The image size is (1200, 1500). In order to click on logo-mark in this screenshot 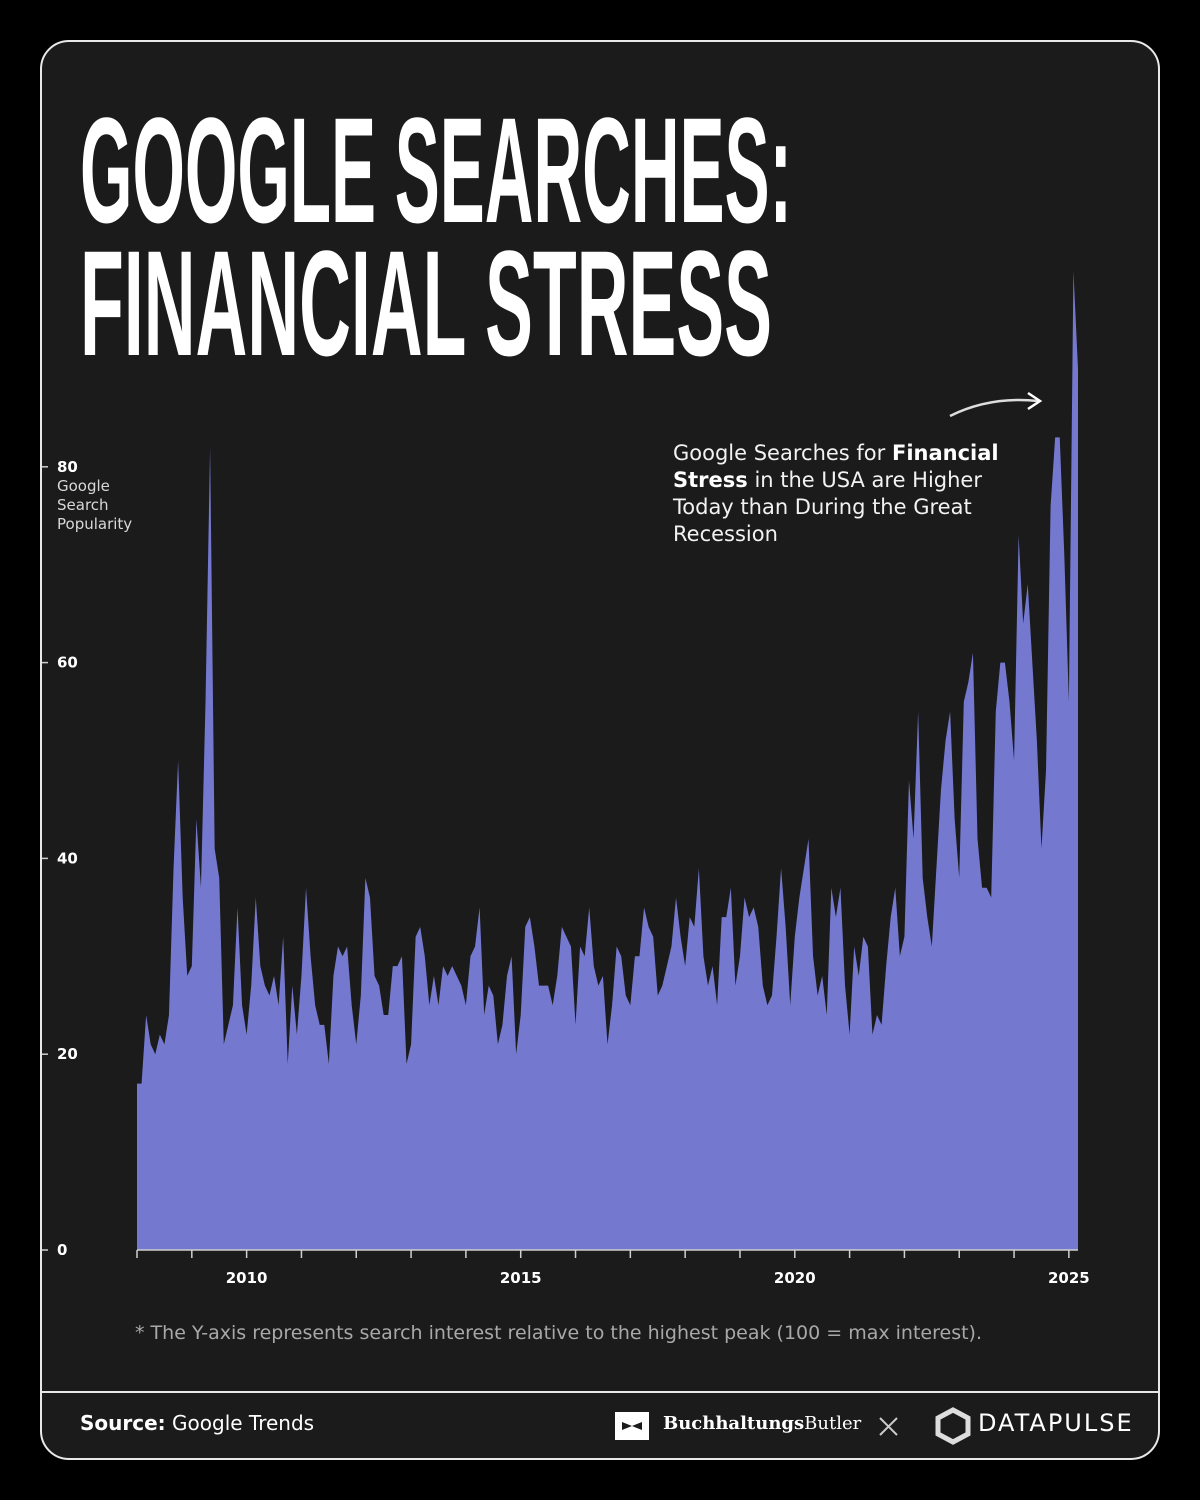, I will do `click(632, 1426)`.